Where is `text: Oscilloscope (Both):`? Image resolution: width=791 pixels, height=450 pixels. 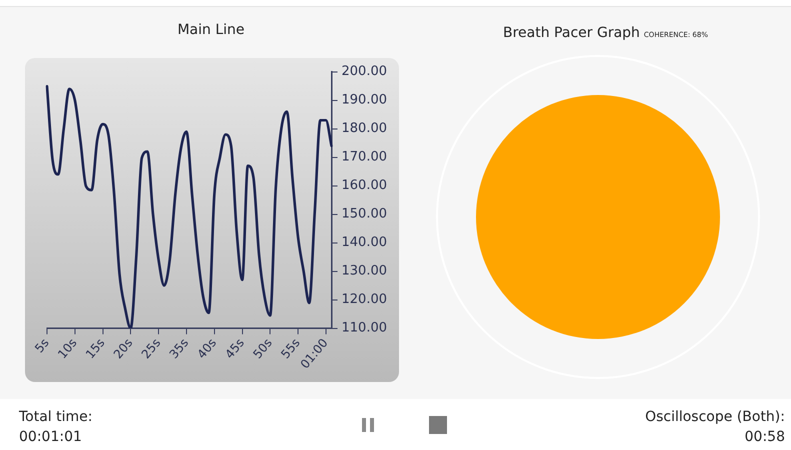
text: Oscilloscope (Both): is located at coordinates (715, 417).